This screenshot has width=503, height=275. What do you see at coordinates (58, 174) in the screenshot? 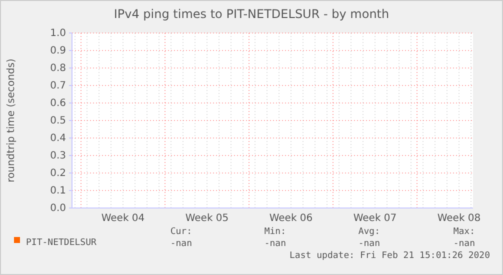
I see `y-tick-label: 0.2` at bounding box center [58, 174].